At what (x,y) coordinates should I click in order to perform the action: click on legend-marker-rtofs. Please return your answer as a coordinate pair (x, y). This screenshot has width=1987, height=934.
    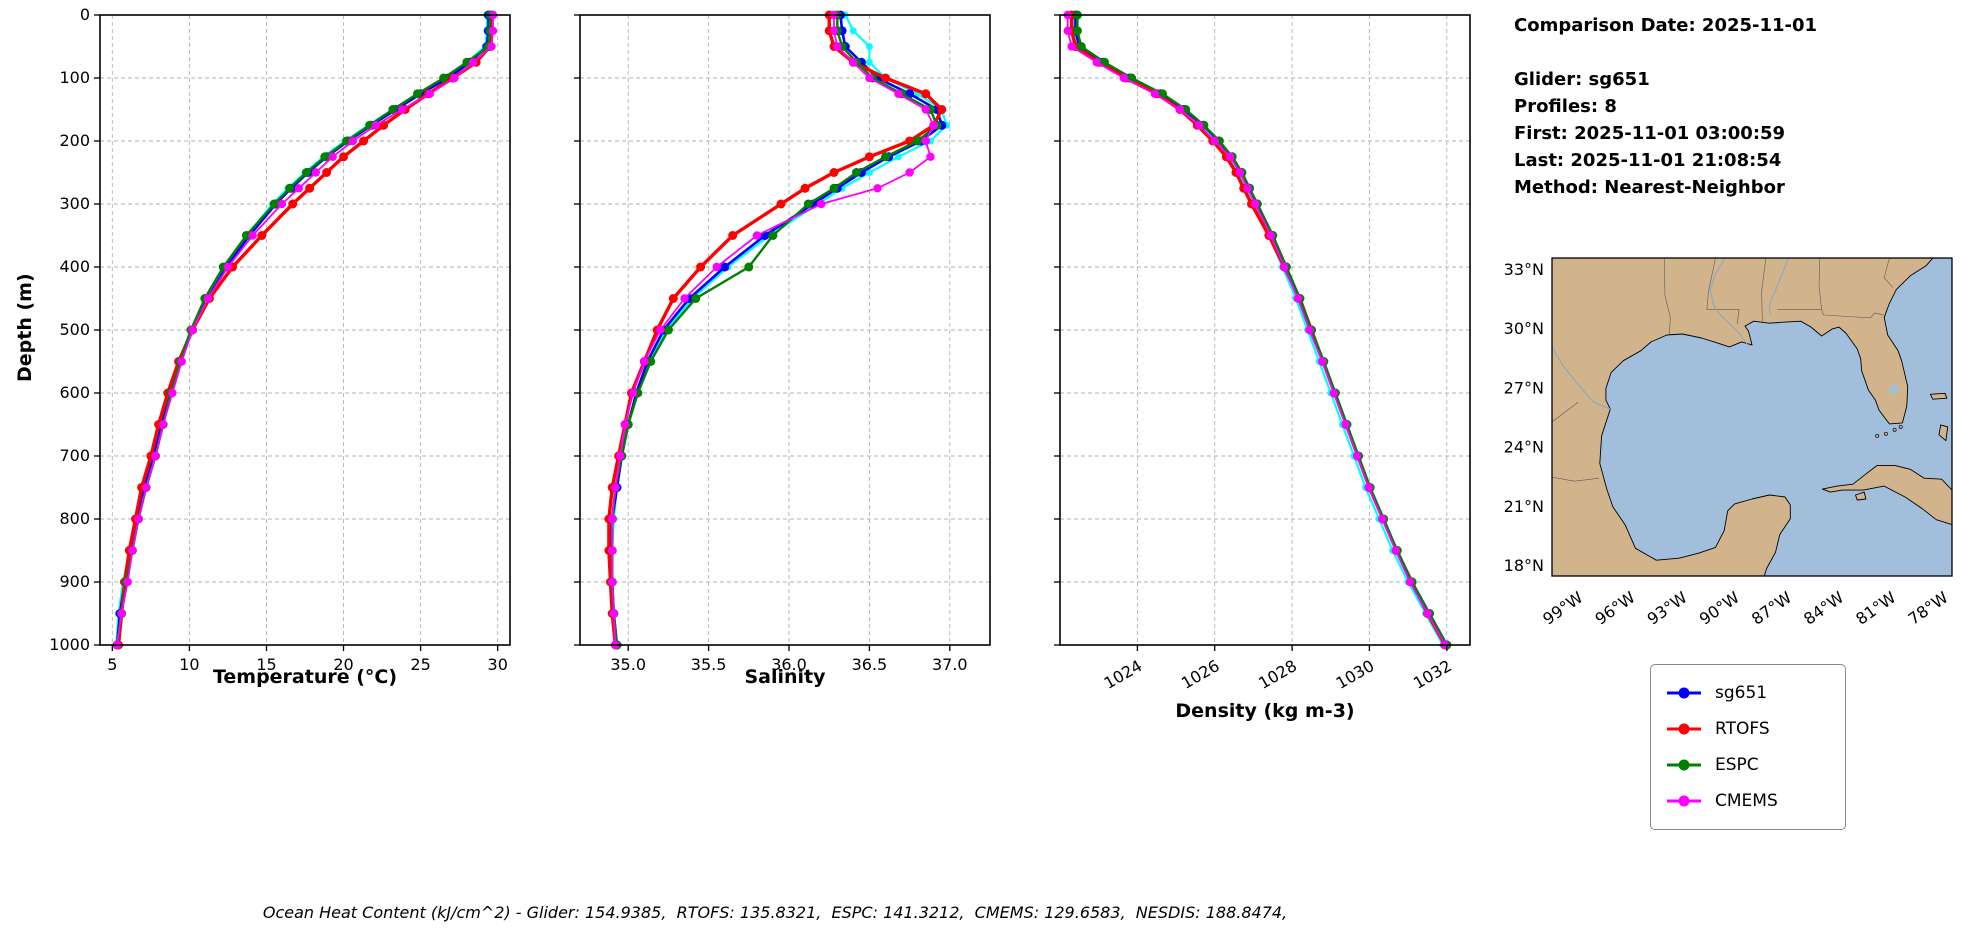
    Looking at the image, I should click on (1684, 729).